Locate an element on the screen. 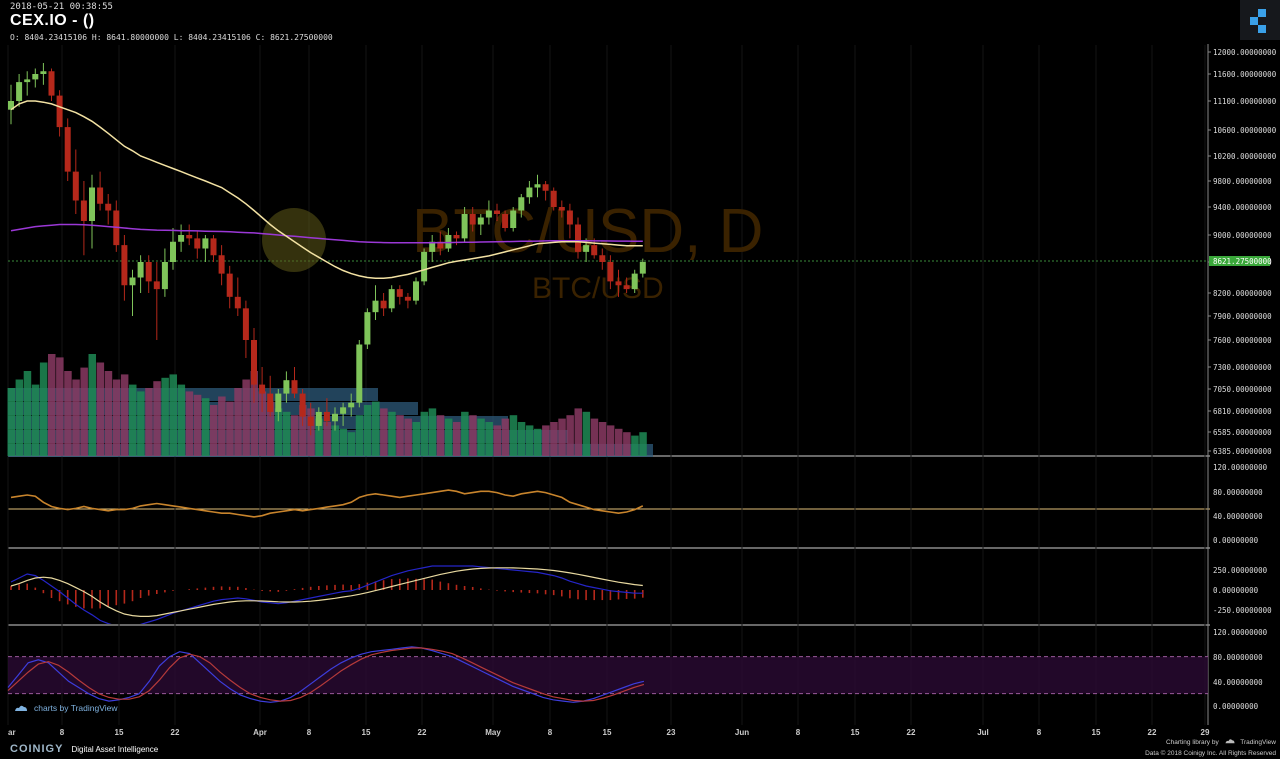 This screenshot has width=1280, height=759. y-tick-label: 7050.00000000 is located at coordinates (1242, 389).